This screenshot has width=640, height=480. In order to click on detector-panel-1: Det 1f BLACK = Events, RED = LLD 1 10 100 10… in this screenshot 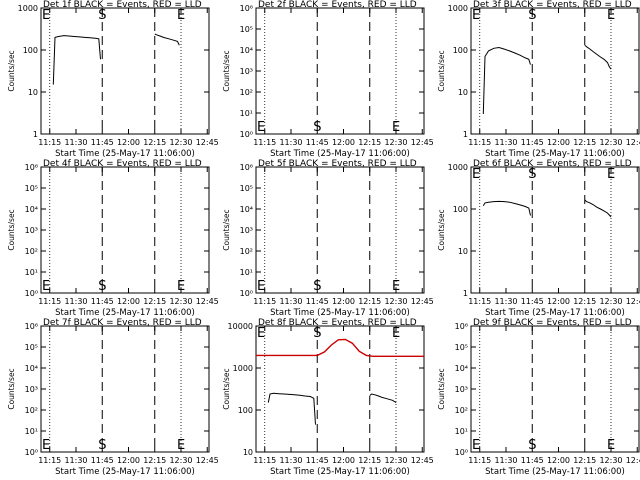, I will do `click(113, 79)`.